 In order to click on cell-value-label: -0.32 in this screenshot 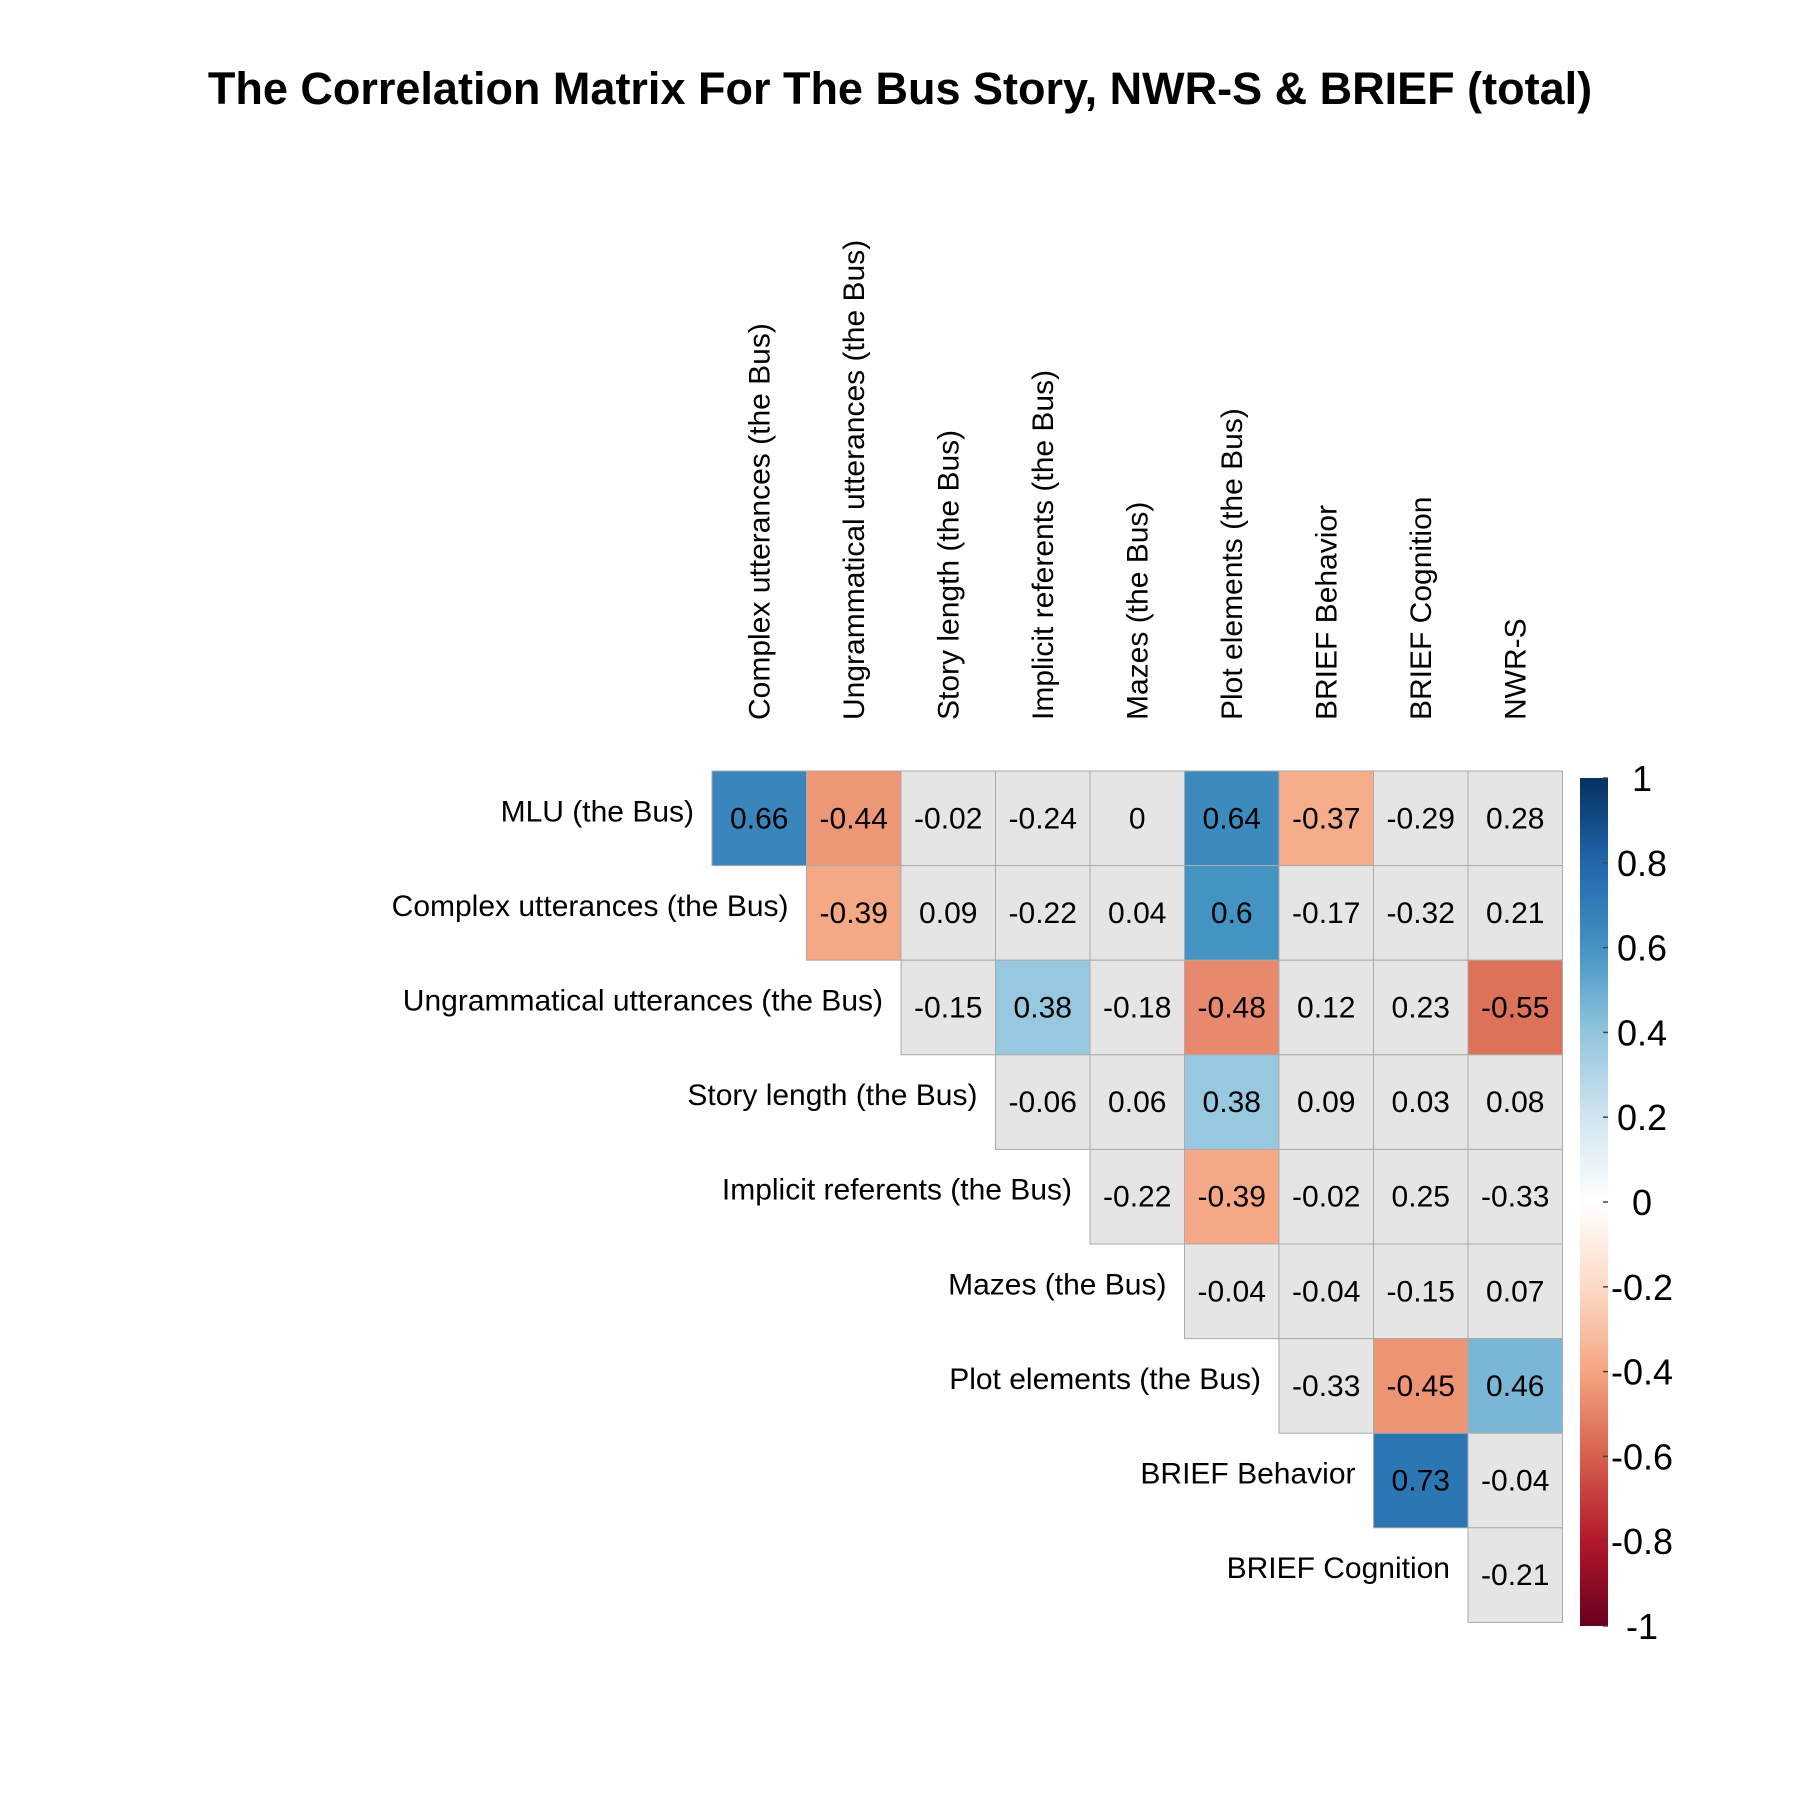, I will do `click(1421, 913)`.